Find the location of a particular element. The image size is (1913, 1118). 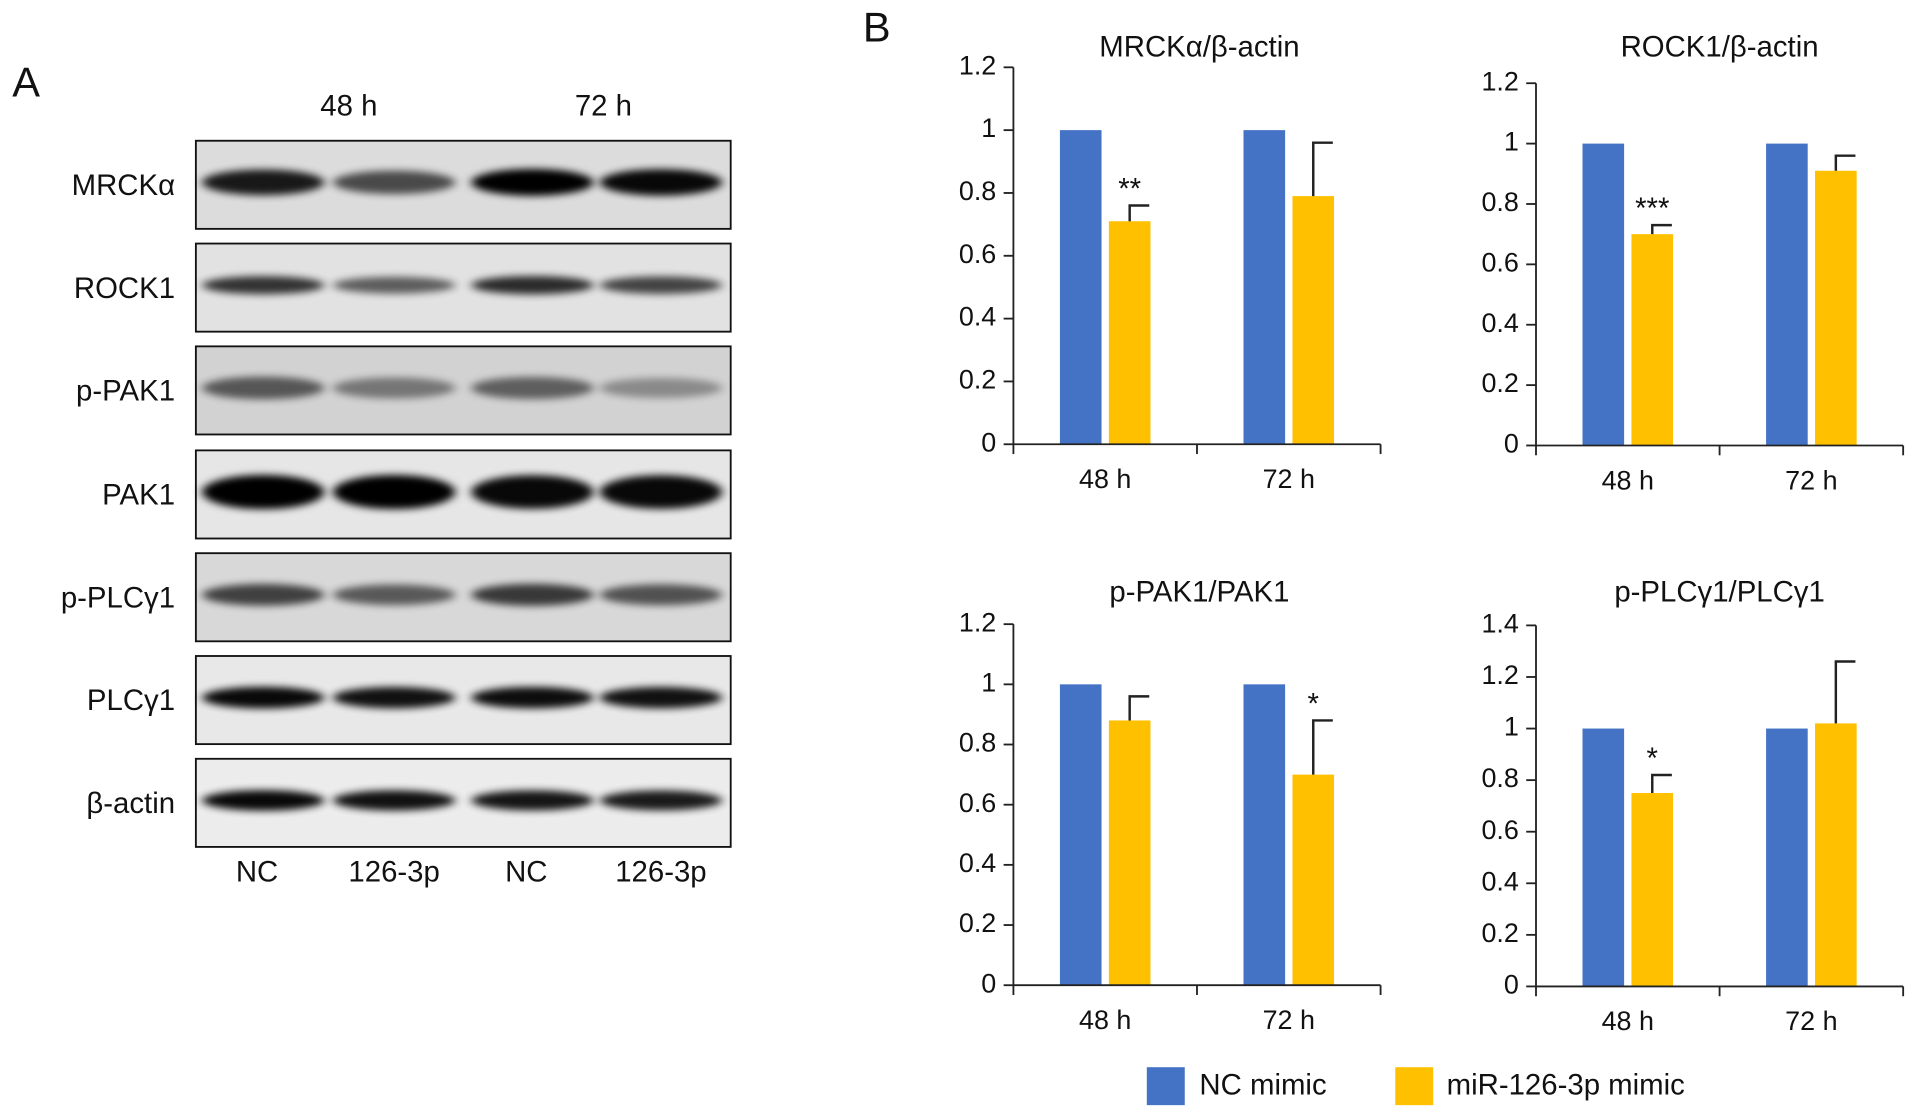

legend: NC mimic miR-126-3p mimic is located at coordinates (1415, 1086).